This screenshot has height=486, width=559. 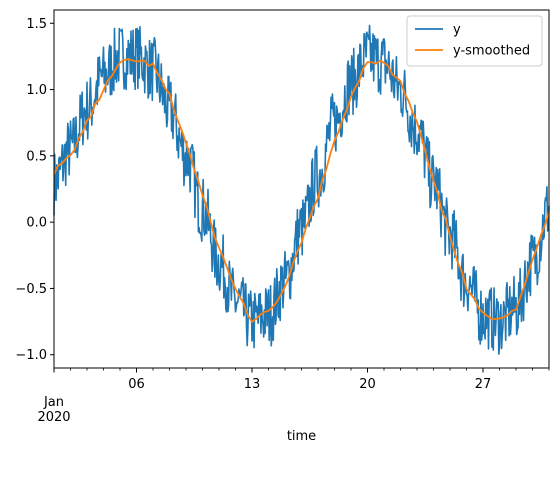 What do you see at coordinates (36, 223) in the screenshot?
I see `y-tick-label: 0.0` at bounding box center [36, 223].